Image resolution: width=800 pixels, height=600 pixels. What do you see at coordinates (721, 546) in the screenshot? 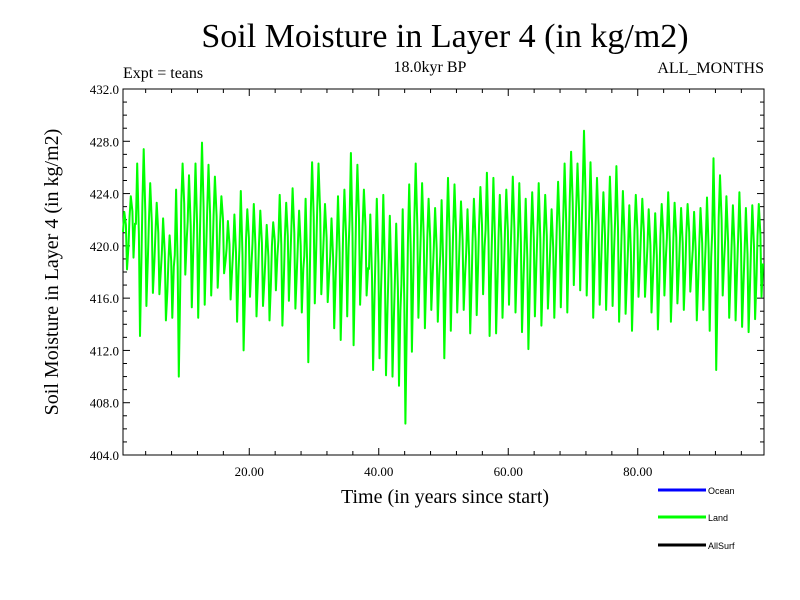
I see `legend-label: AllSurf` at bounding box center [721, 546].